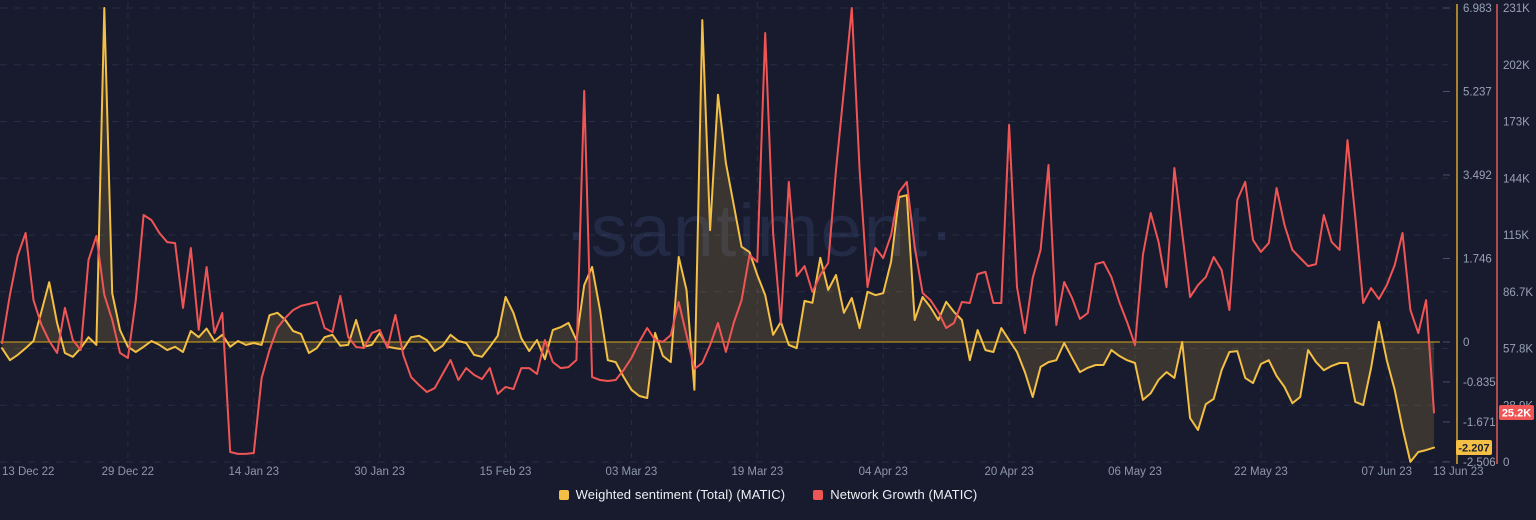  I want to click on sentiment-tick-label: 5.237, so click(1477, 93).